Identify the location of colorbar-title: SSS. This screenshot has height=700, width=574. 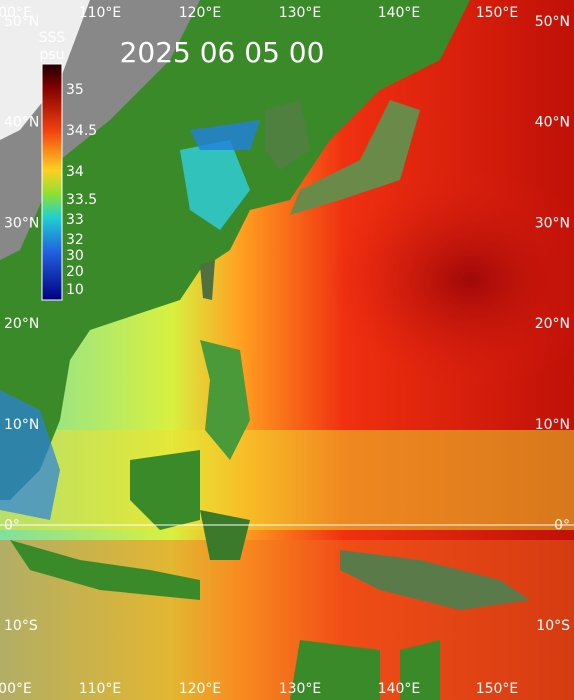
(52, 38).